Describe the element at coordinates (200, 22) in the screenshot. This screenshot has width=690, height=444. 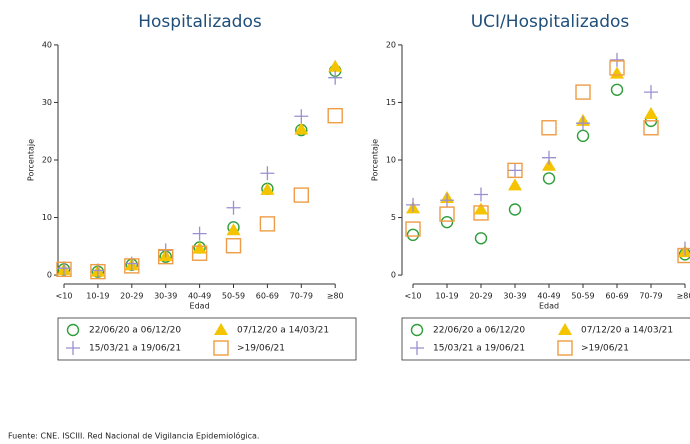
I see `chart-title: Hospitalizados` at that location.